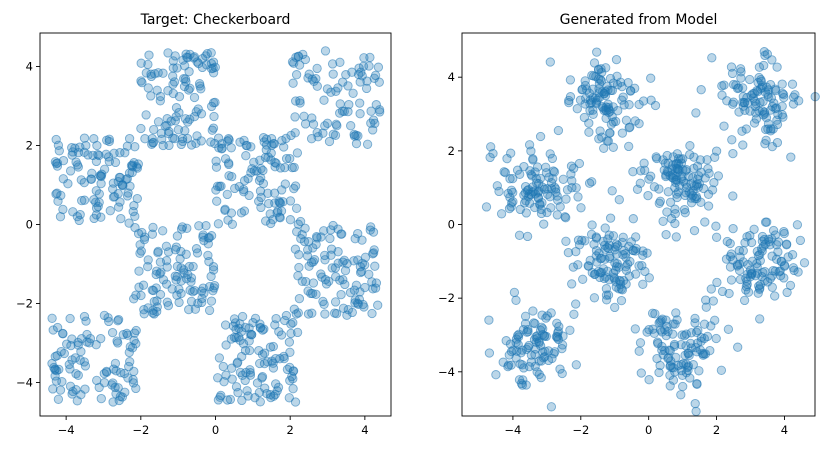 Image resolution: width=825 pixels, height=451 pixels. What do you see at coordinates (290, 430) in the screenshot?
I see `x-tick-label: 2` at bounding box center [290, 430].